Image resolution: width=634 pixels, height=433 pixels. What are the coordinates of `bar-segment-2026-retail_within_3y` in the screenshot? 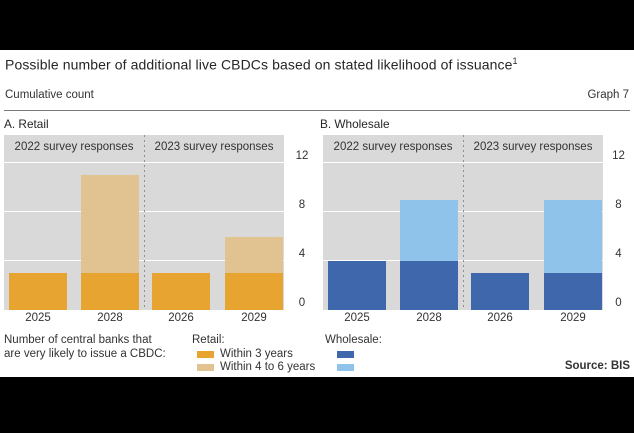 It's located at (181, 291).